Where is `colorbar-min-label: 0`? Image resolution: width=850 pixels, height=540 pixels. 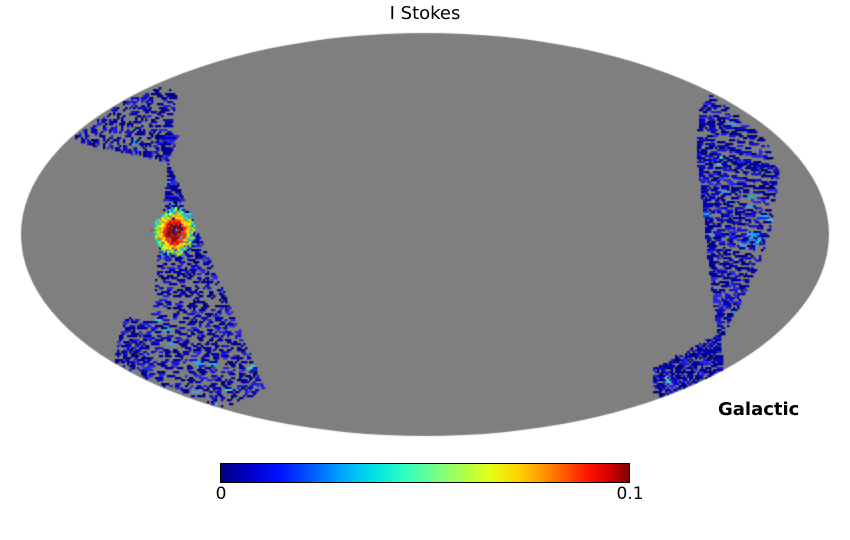 colorbar-min-label: 0 is located at coordinates (221, 494).